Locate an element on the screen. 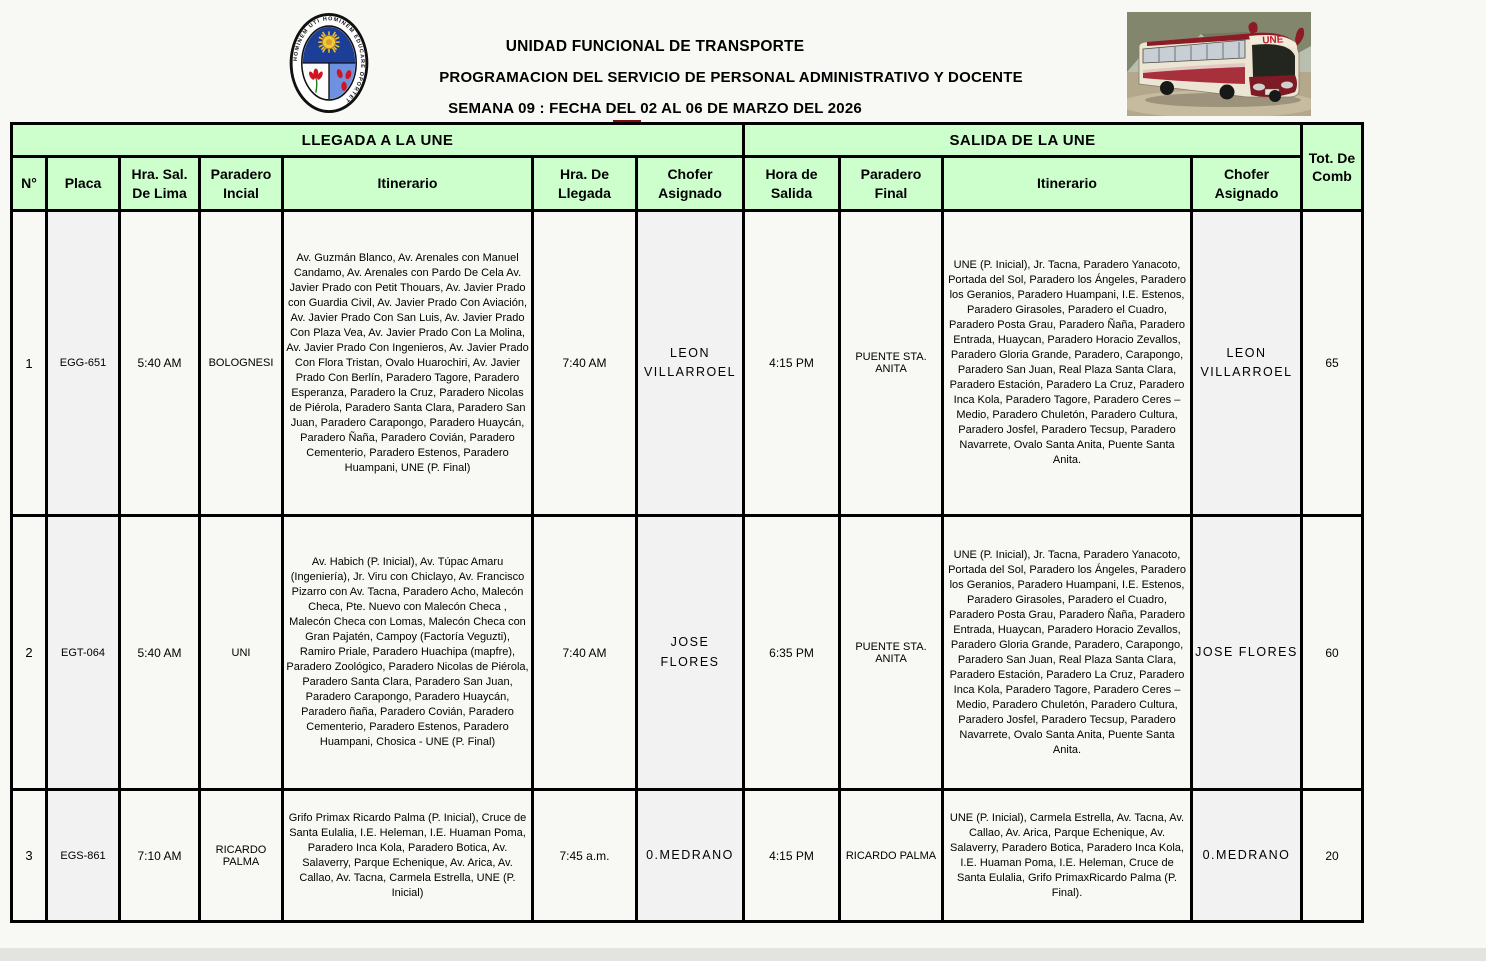  cell-num: 1 is located at coordinates (29, 363).